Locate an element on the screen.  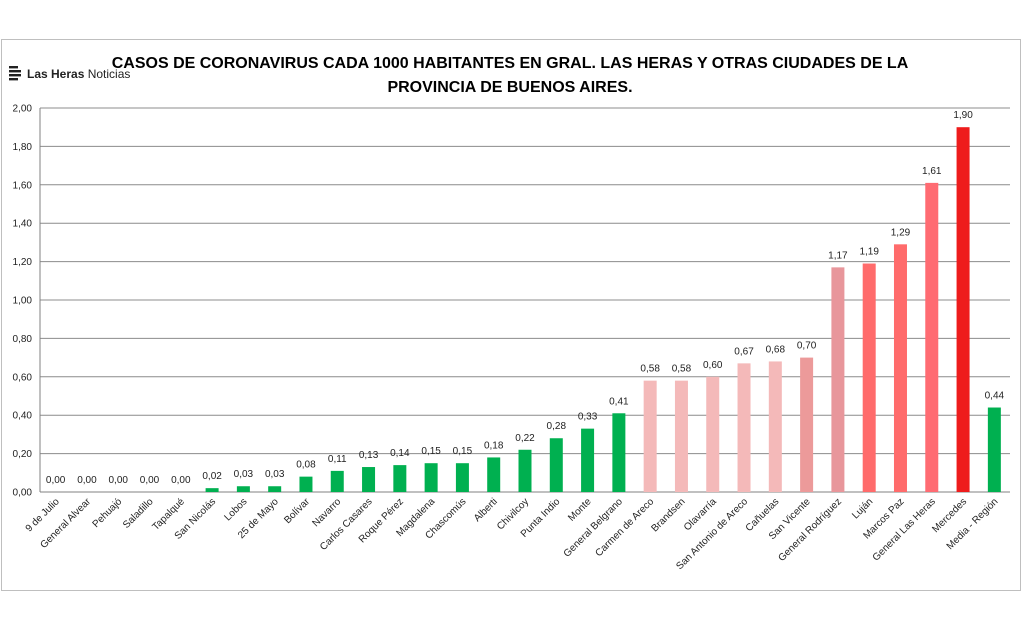
y-tick-label: 0,20 is located at coordinates (23, 454).